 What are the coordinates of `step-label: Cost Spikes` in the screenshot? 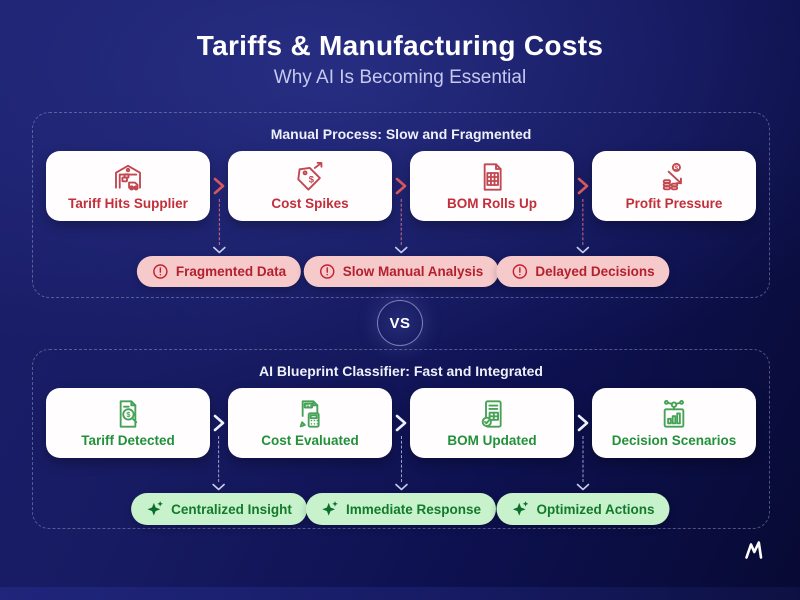 It's located at (310, 203).